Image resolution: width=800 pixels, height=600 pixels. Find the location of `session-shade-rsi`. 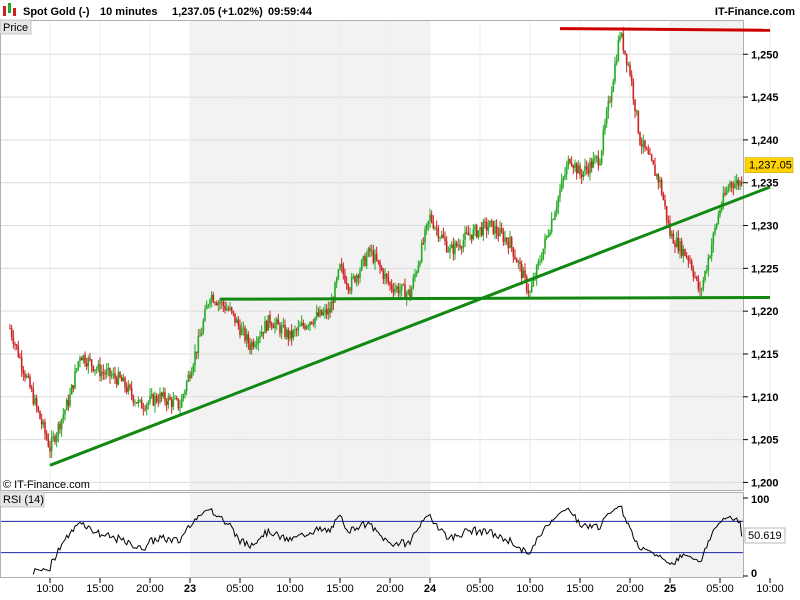

session-shade-rsi is located at coordinates (706, 535).